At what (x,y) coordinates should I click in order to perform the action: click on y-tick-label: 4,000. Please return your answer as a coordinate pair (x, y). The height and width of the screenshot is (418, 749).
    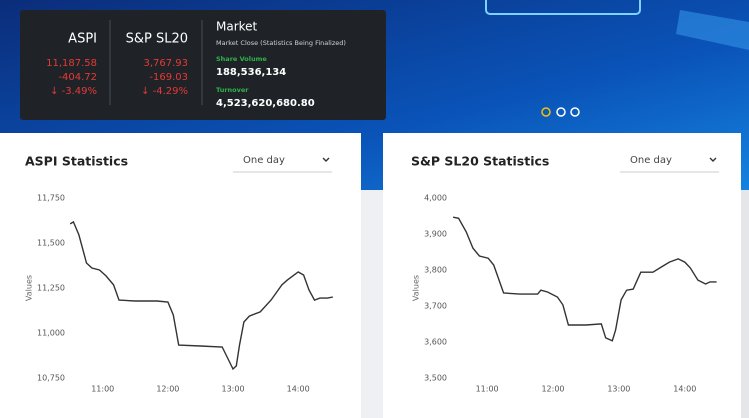
    Looking at the image, I should click on (435, 198).